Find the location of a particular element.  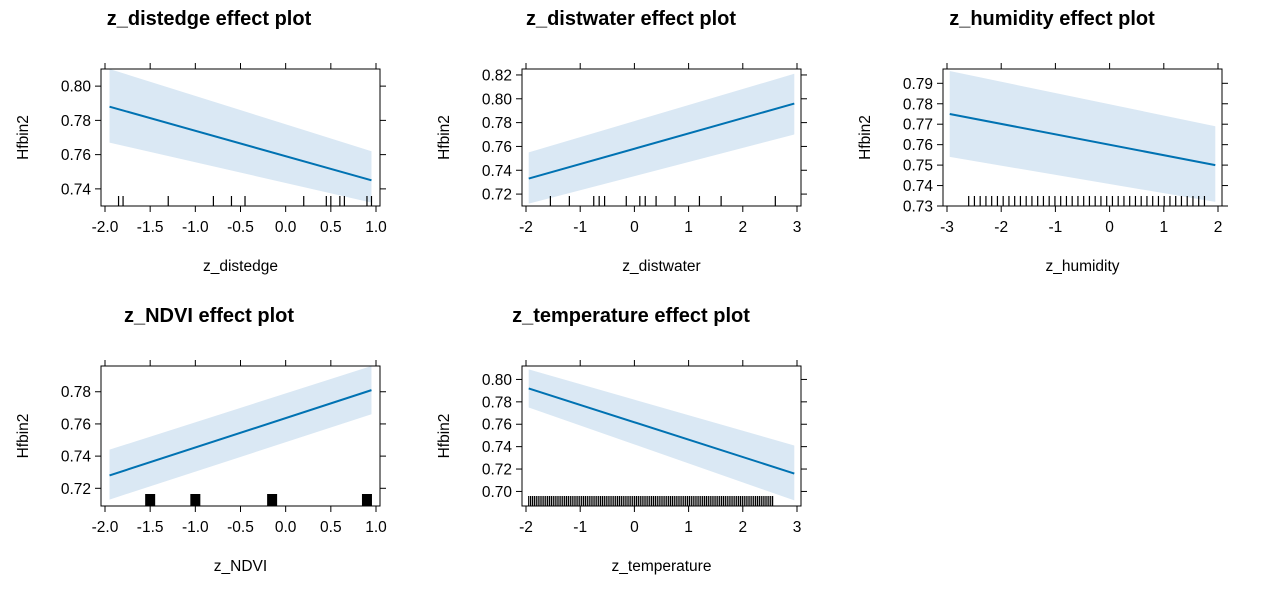

panel-title: z_temperature effect plot is located at coordinates (631, 316).